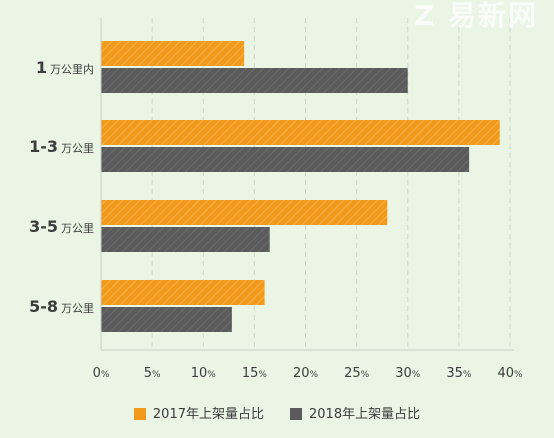 The width and height of the screenshot is (554, 438). I want to click on x-tick-label: 10%, so click(204, 373).